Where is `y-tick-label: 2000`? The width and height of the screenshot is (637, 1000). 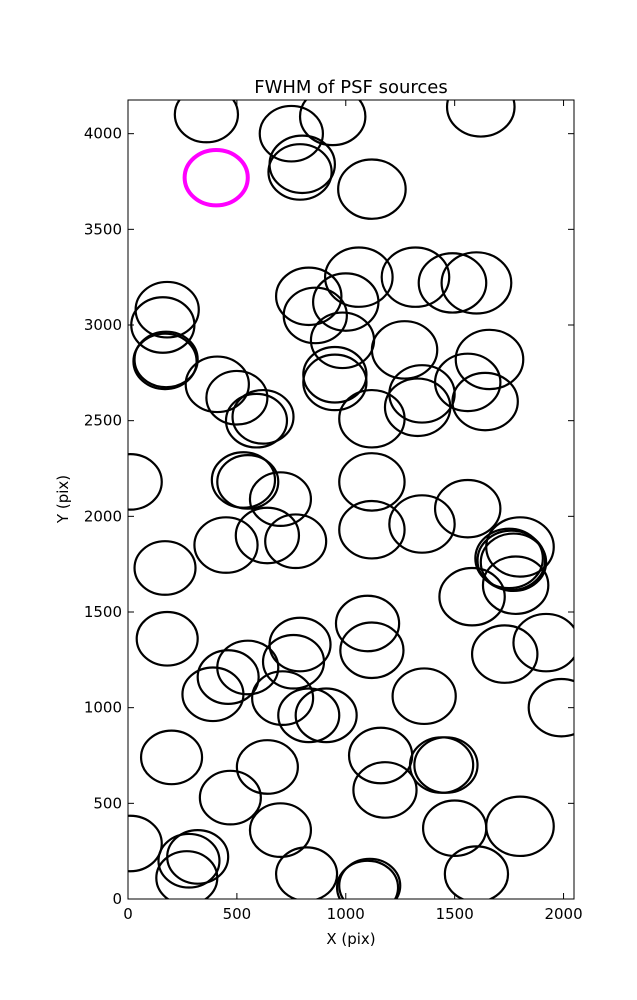 y-tick-label: 2000 is located at coordinates (103, 516).